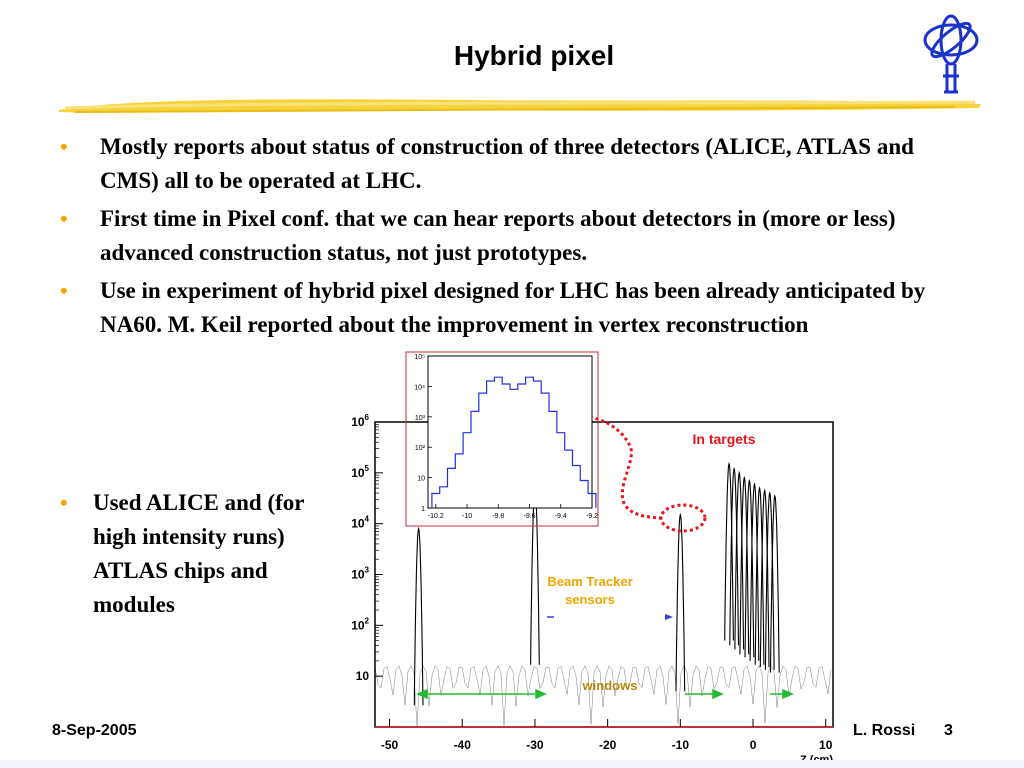 This screenshot has width=1024, height=768. Describe the element at coordinates (498, 516) in the screenshot. I see `inset-x-tick-label: -9.8` at that location.